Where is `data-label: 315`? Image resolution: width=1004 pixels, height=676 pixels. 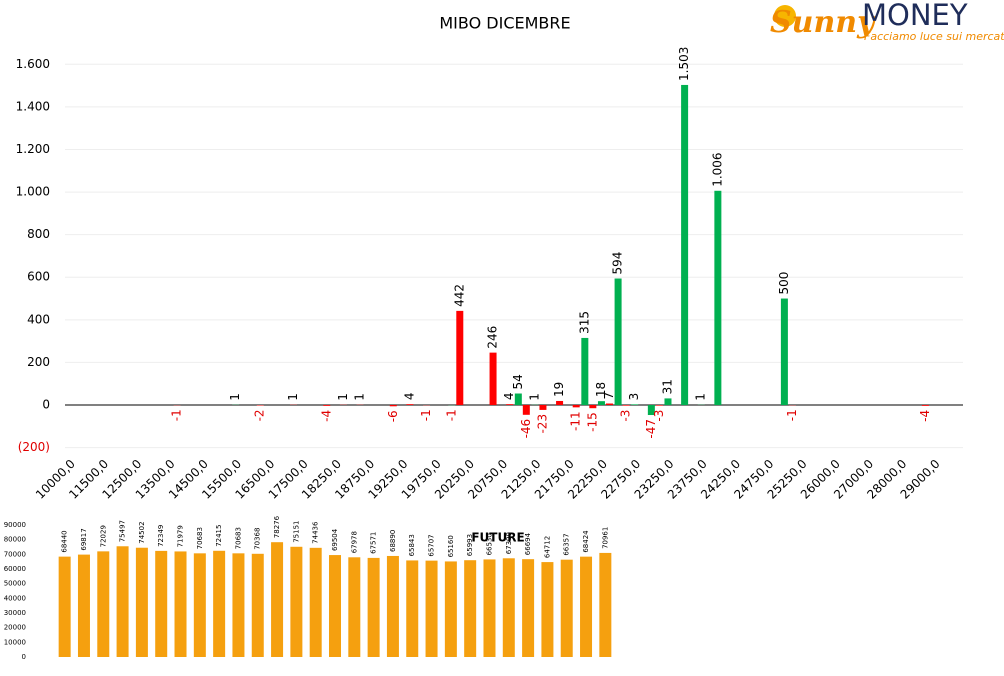
data-label: 315 is located at coordinates (584, 322).